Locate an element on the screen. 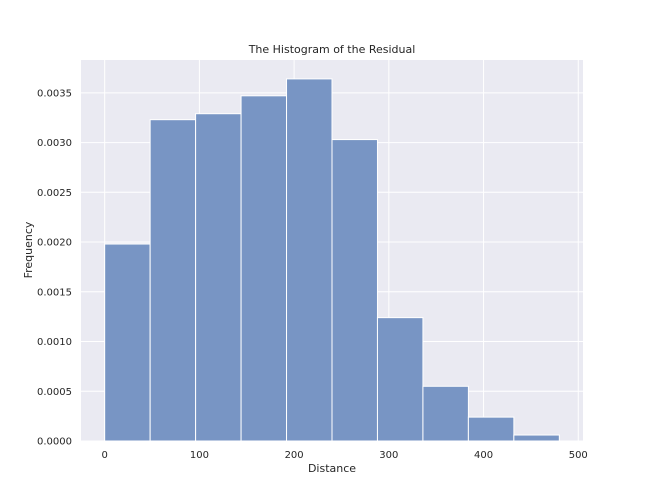 This screenshot has height=504, width=648. x-tick-label: 300 is located at coordinates (388, 455).